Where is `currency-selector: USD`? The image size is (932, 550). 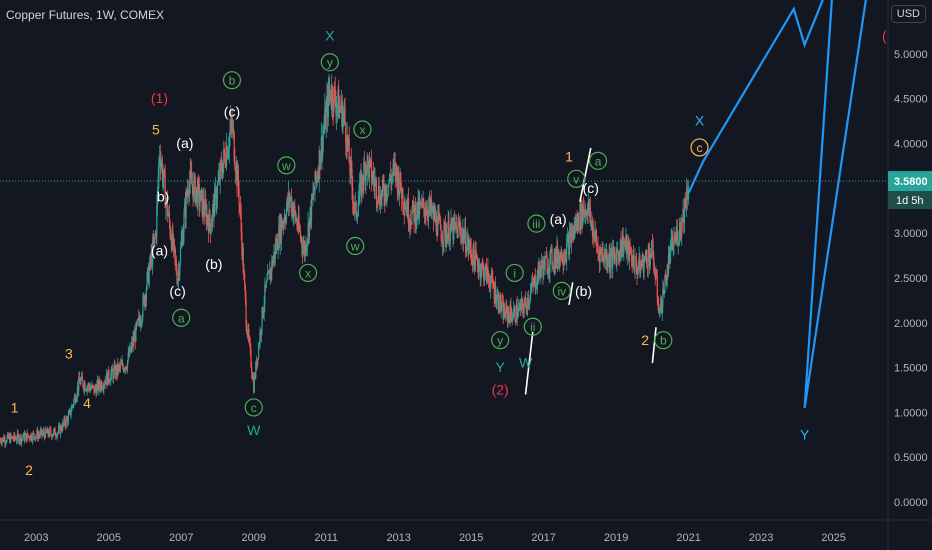
currency-selector: USD is located at coordinates (908, 14).